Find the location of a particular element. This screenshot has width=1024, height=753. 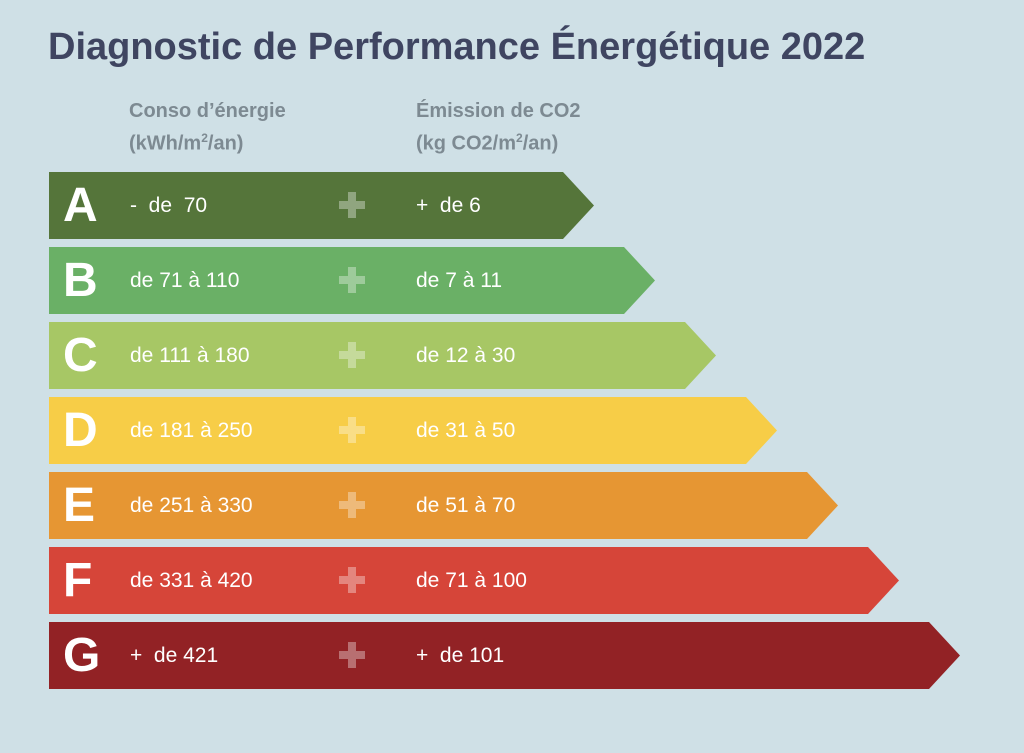

class-letter: B is located at coordinates (80, 280).